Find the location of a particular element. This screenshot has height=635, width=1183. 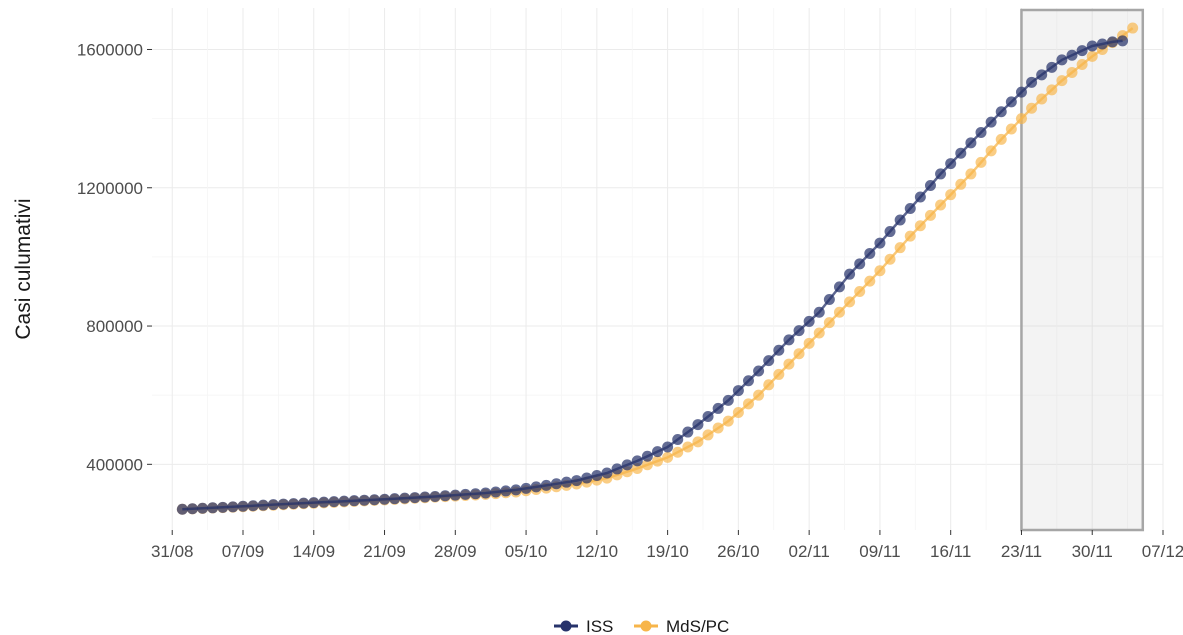

legend-key-point is located at coordinates (646, 626).